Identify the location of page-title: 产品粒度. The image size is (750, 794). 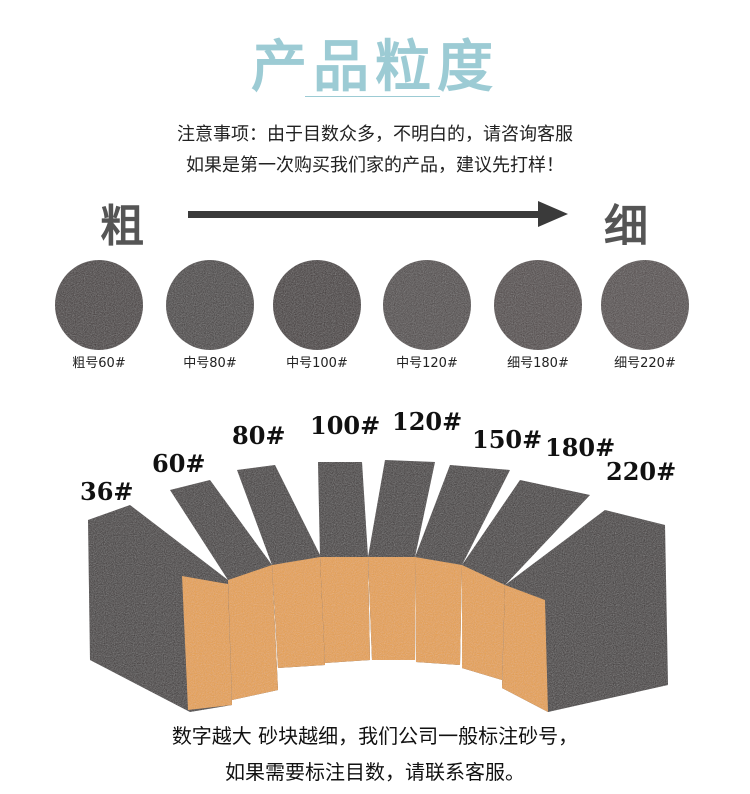
(375, 67).